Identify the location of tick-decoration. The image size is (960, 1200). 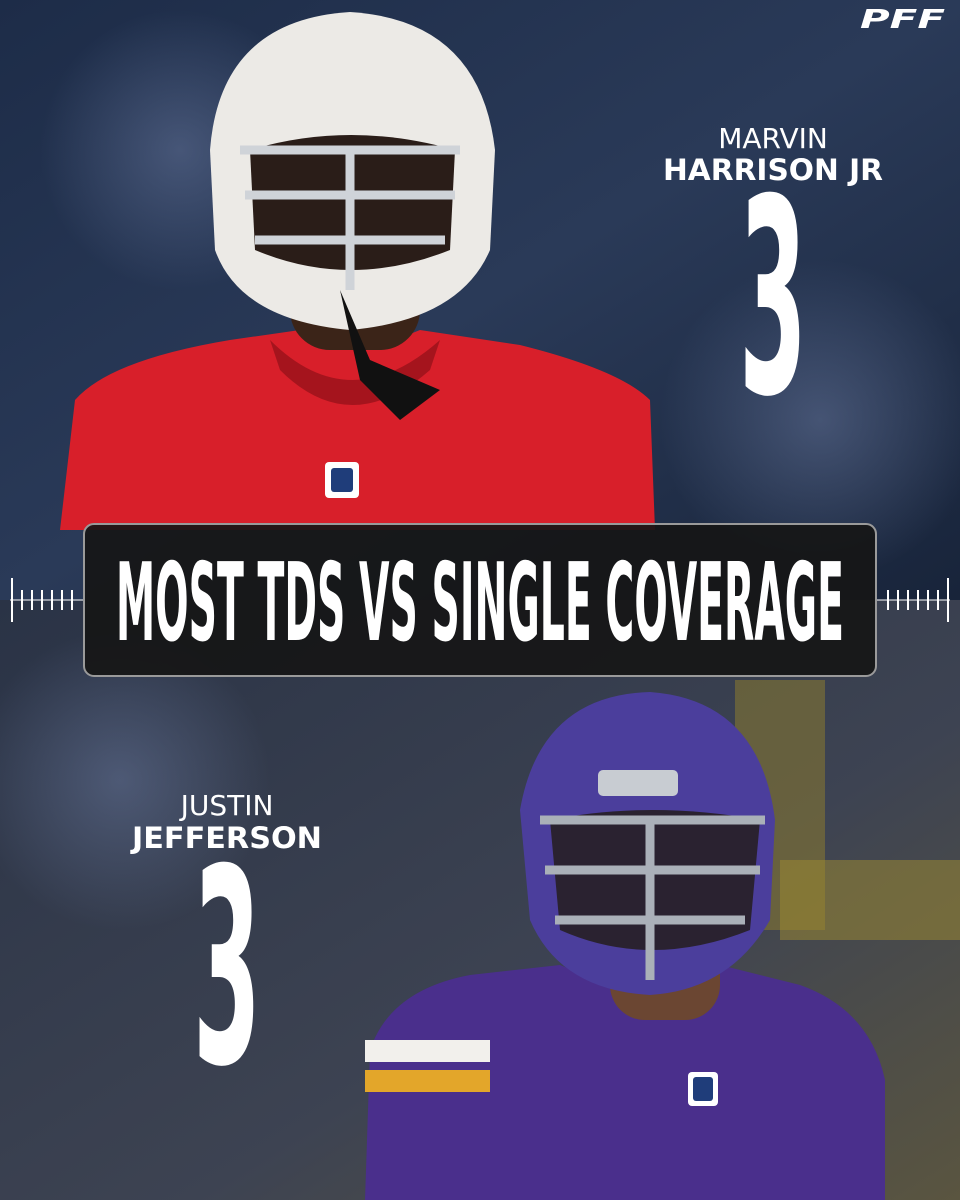
(480, 600).